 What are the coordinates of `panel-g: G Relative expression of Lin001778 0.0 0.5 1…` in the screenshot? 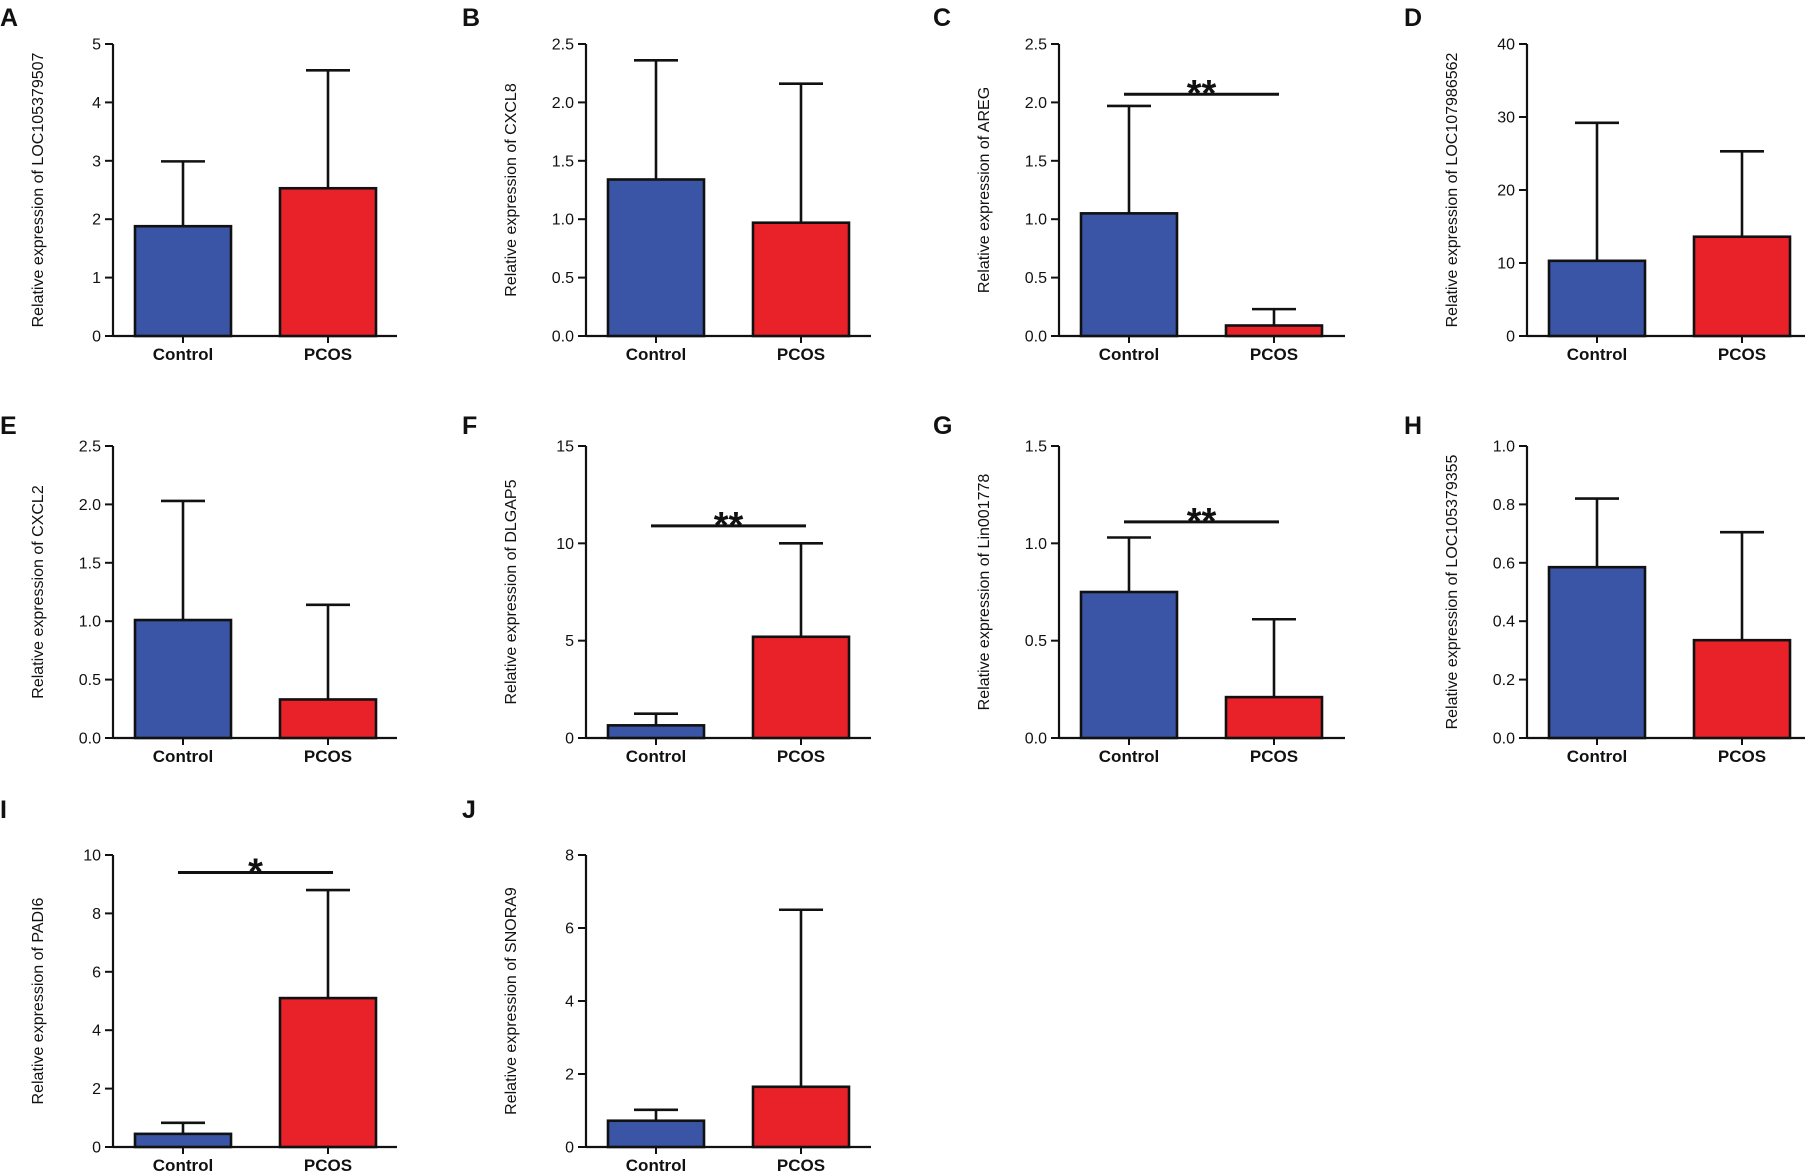 It's located at (1139, 589).